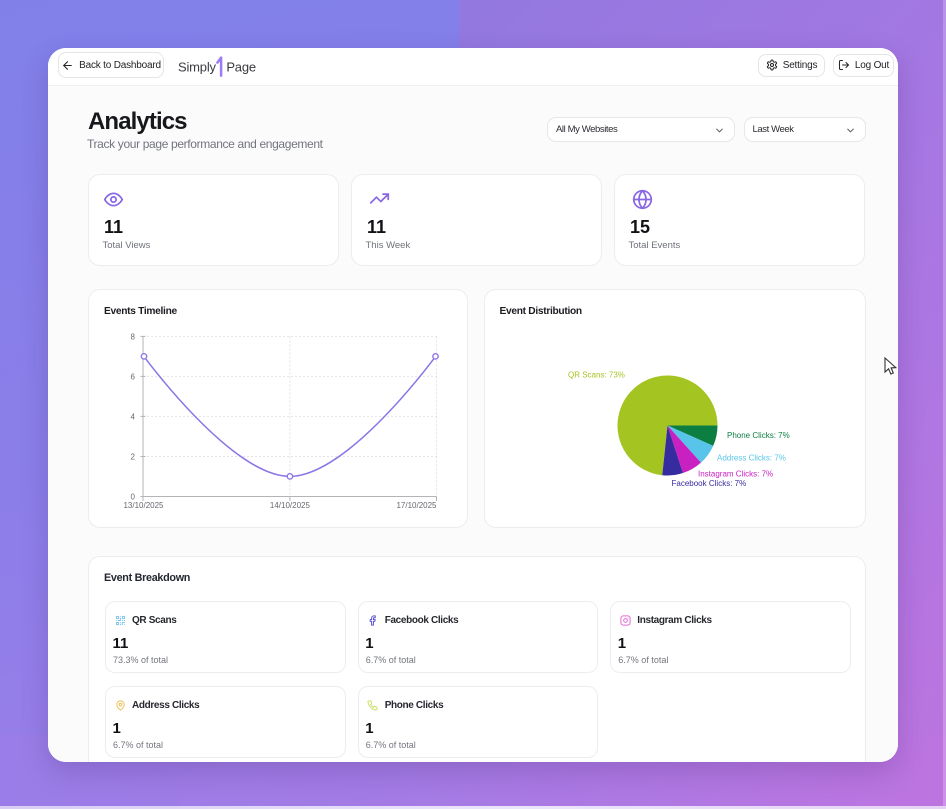 This screenshot has height=809, width=946. What do you see at coordinates (595, 375) in the screenshot?
I see `svg-text: QR Scans: 73%` at bounding box center [595, 375].